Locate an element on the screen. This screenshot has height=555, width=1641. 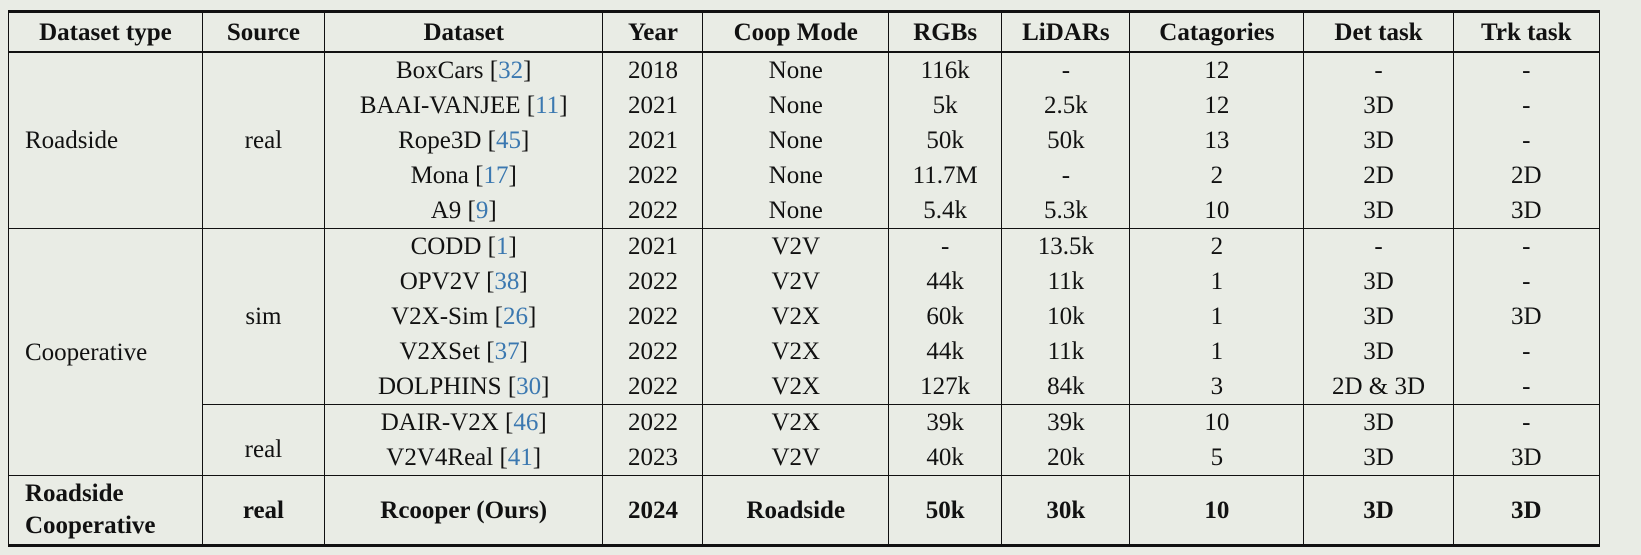
dataset-name: V2V4Real [41] is located at coordinates (464, 458).